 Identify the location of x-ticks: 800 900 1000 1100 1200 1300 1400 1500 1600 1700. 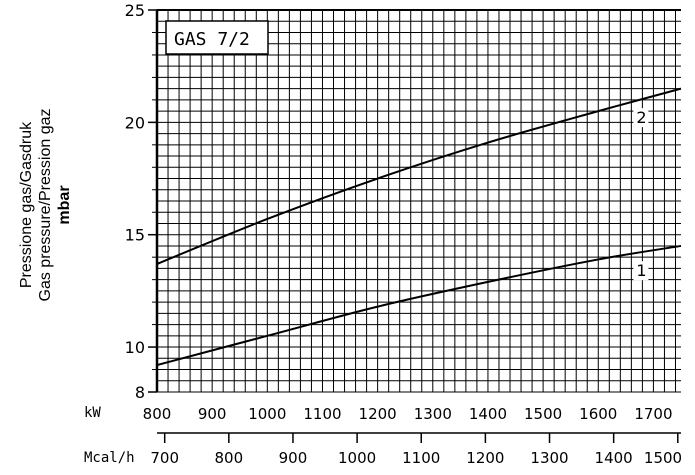
(408, 414).